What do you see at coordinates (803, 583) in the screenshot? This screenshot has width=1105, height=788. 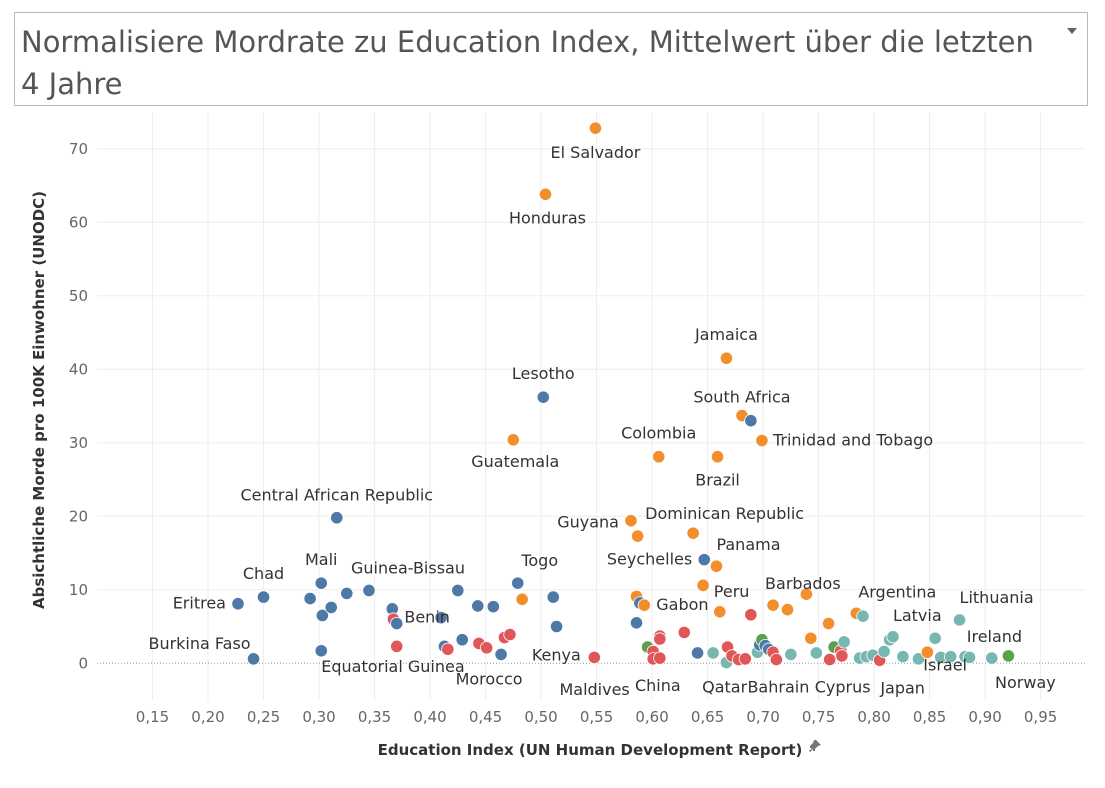 I see `point-label: Barbados` at bounding box center [803, 583].